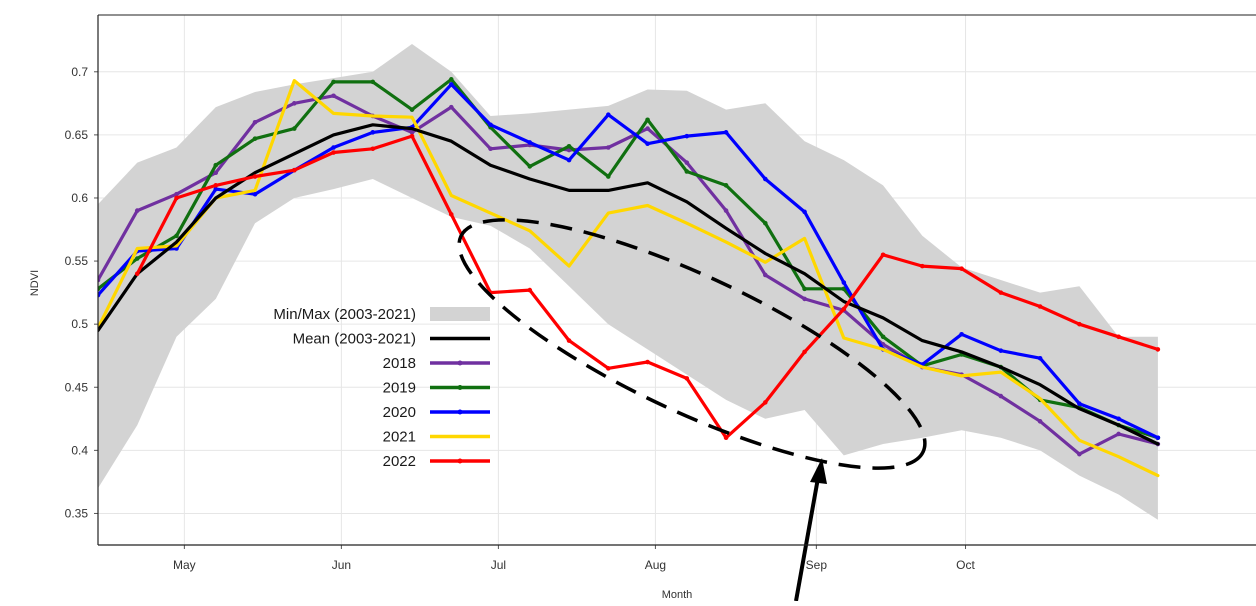  Describe the element at coordinates (77, 261) in the screenshot. I see `y-tick-label: 0.55` at that location.